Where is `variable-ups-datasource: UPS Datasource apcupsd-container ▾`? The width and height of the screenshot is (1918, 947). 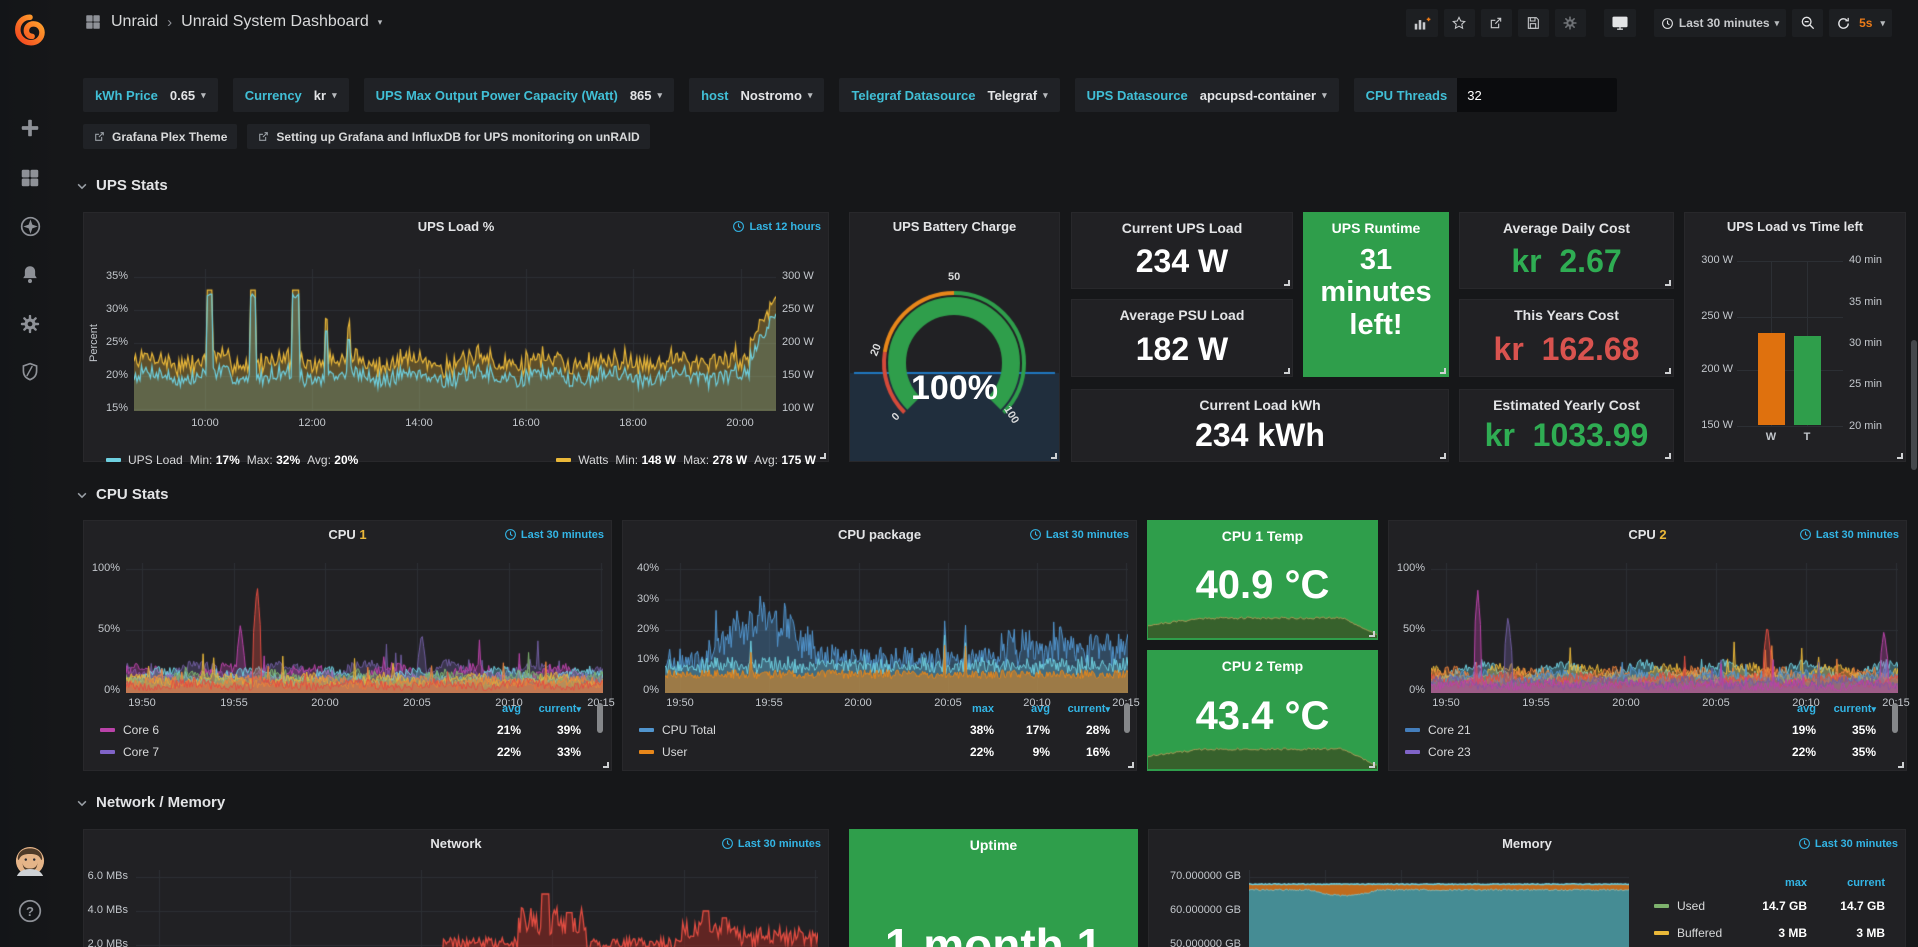
variable-ups-datasource: UPS Datasource apcupsd-container ▾ is located at coordinates (1206, 95).